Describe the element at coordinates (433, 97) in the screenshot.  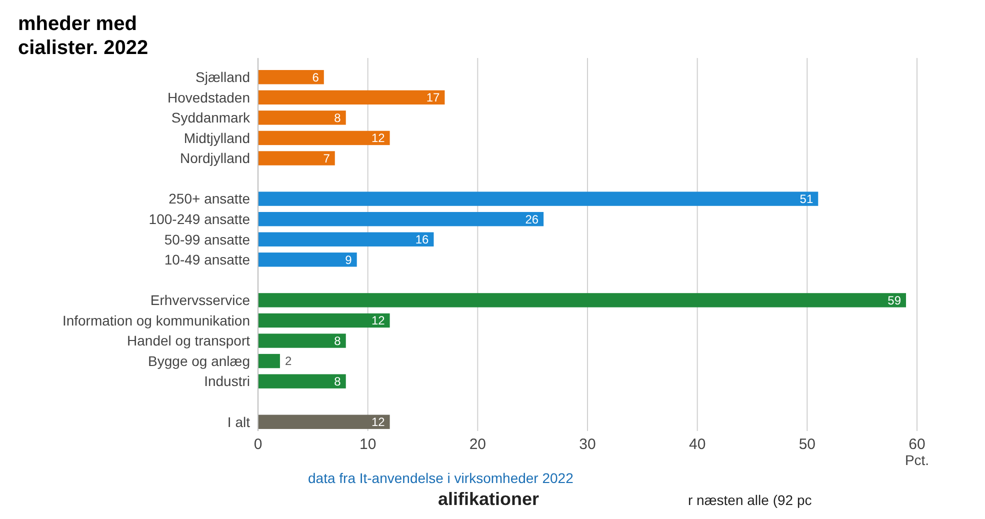
I see `data-label: 17` at that location.